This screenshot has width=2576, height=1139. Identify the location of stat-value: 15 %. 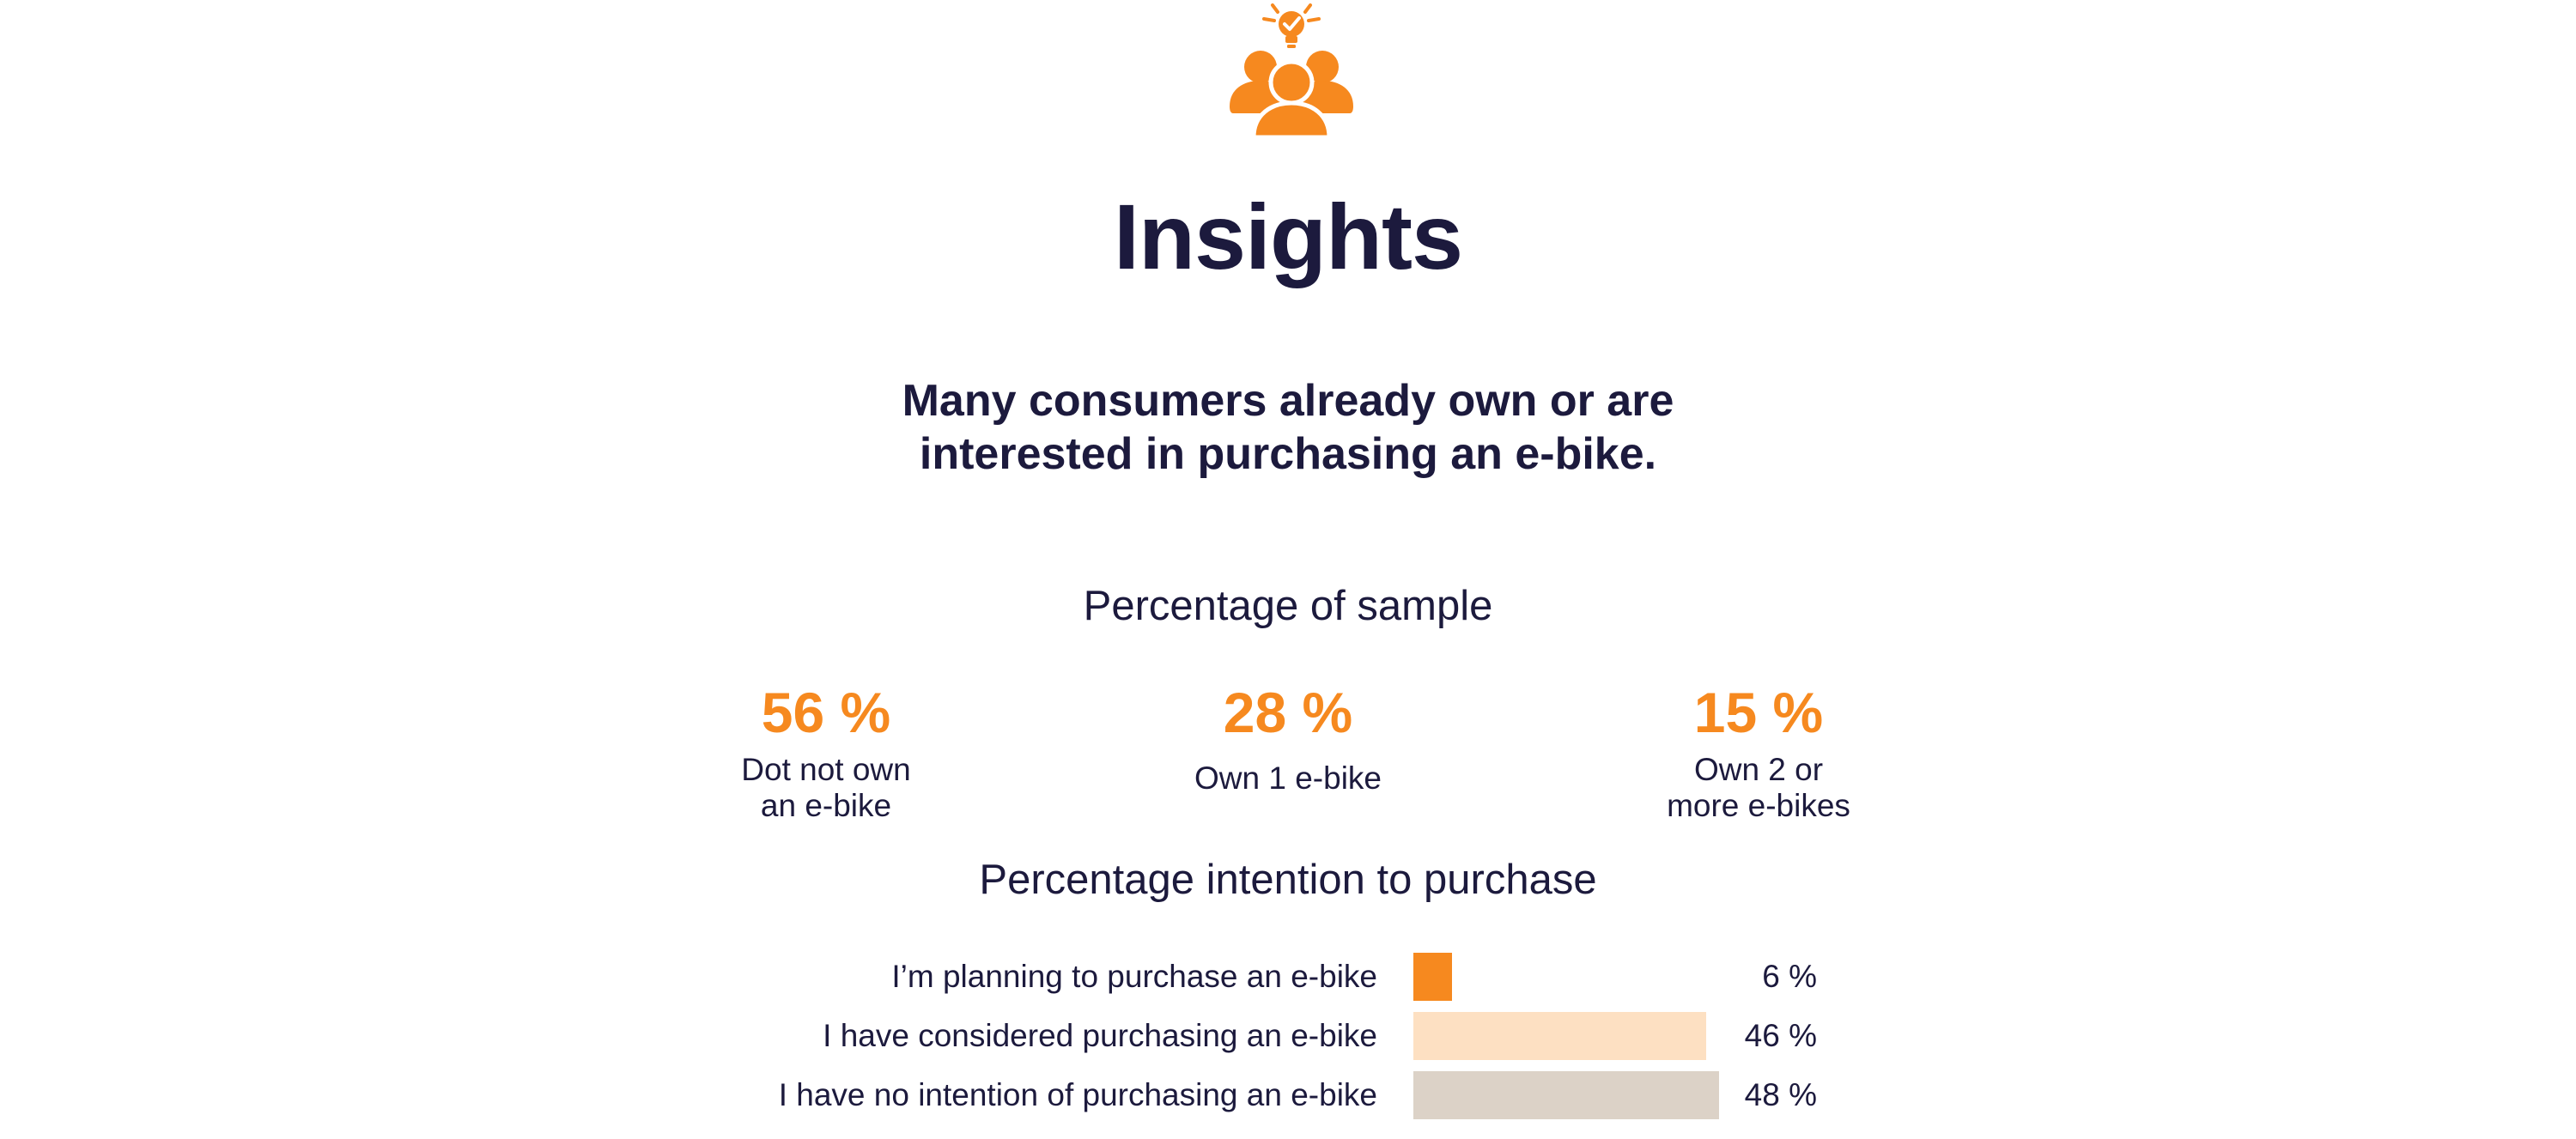
(1759, 712).